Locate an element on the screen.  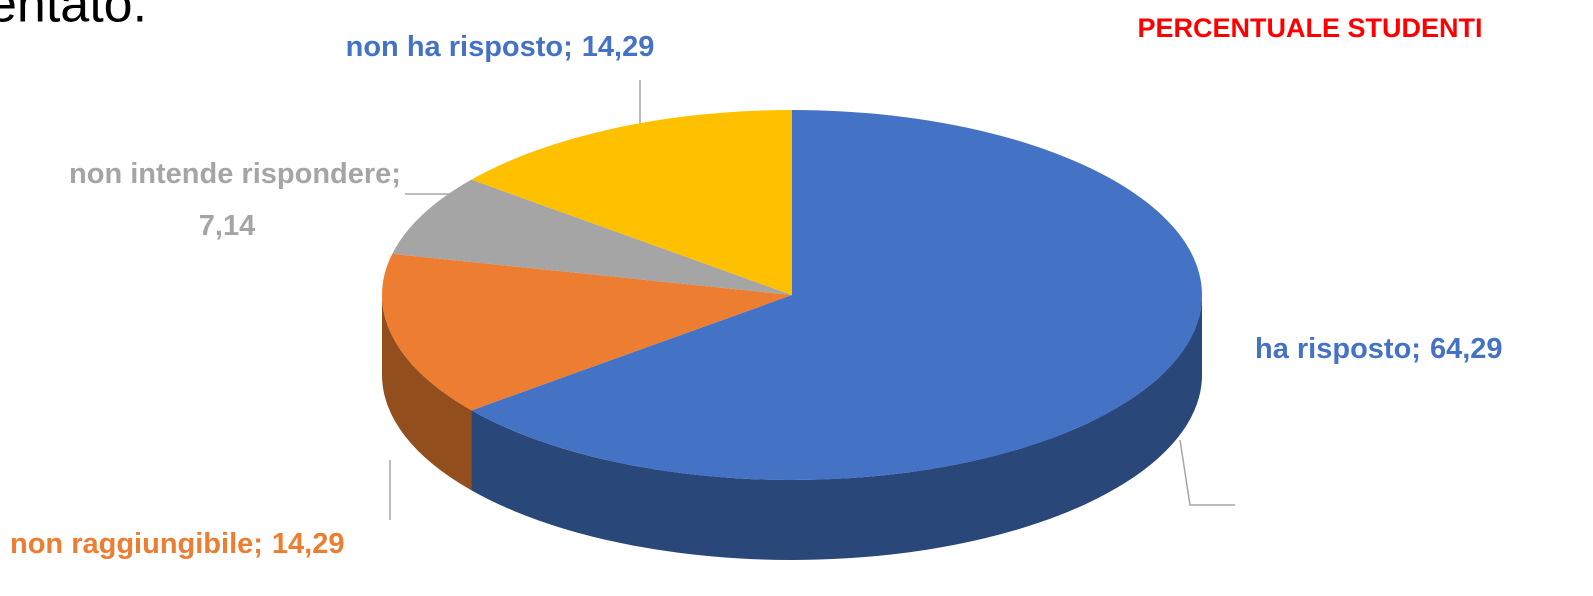
data-label: non intende rispondere; 7,14 is located at coordinates (235, 200).